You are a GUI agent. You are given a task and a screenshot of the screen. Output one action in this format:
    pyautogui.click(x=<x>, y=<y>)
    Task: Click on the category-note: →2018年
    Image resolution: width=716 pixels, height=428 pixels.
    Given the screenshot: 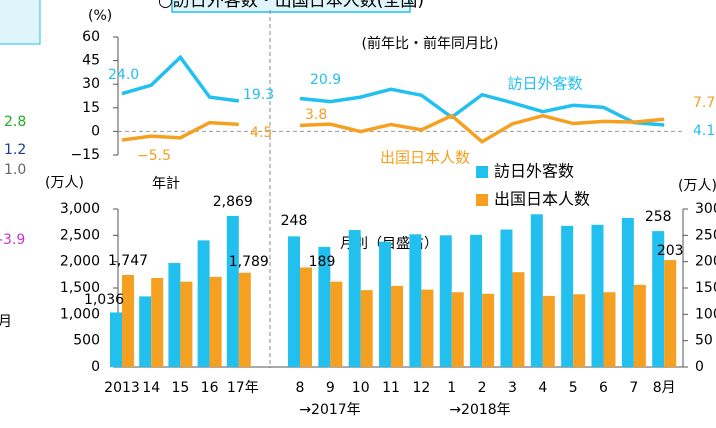 What is the action you would take?
    pyautogui.click(x=479, y=410)
    